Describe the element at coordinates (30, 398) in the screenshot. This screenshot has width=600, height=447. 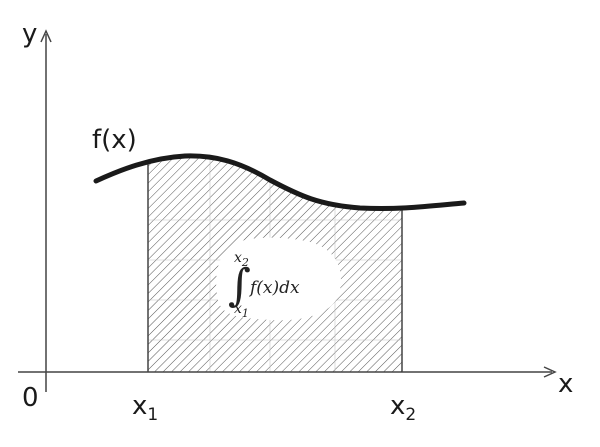
I see `origin-label: 0` at that location.